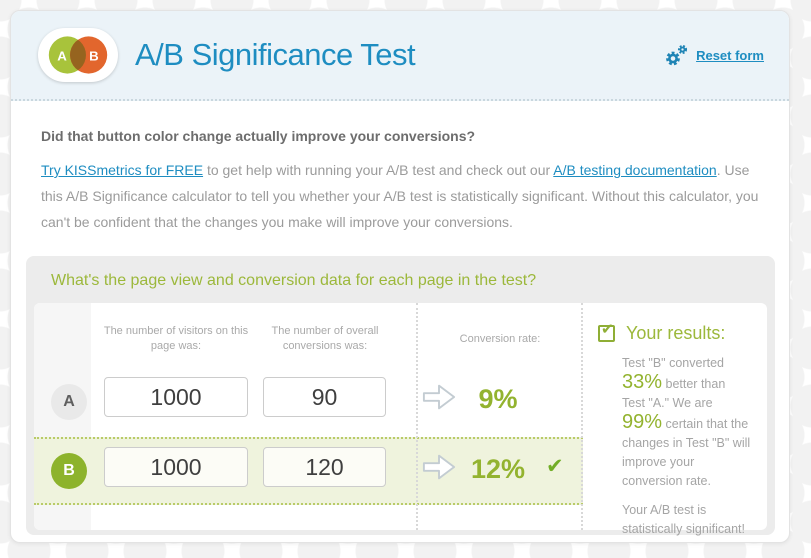 The height and width of the screenshot is (558, 811). Describe the element at coordinates (176, 338) in the screenshot. I see `visitors-column-header: The number of visitors on this page was:` at that location.